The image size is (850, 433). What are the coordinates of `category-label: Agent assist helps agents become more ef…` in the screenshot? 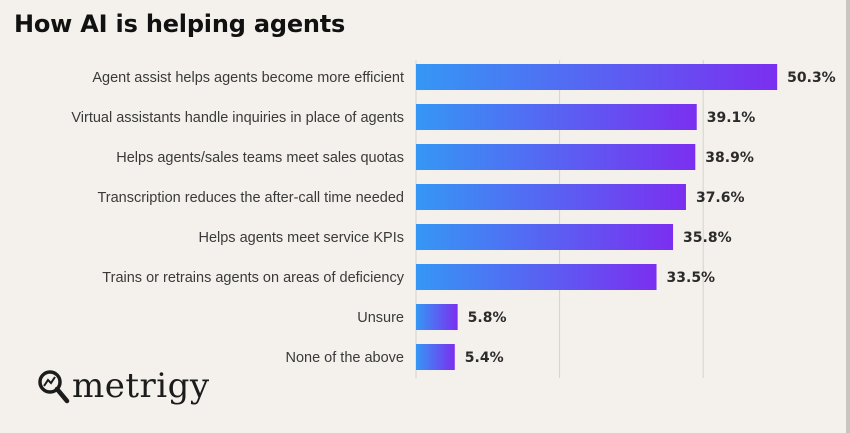 It's located at (248, 78).